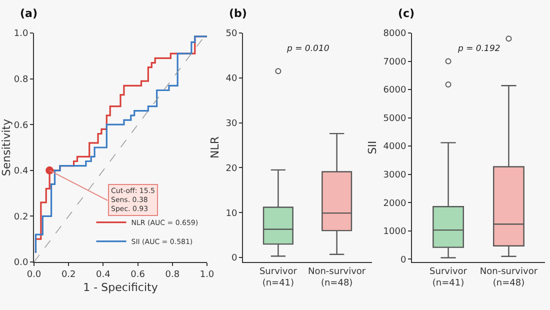  I want to click on x-tick-label: 0.8, so click(172, 275).